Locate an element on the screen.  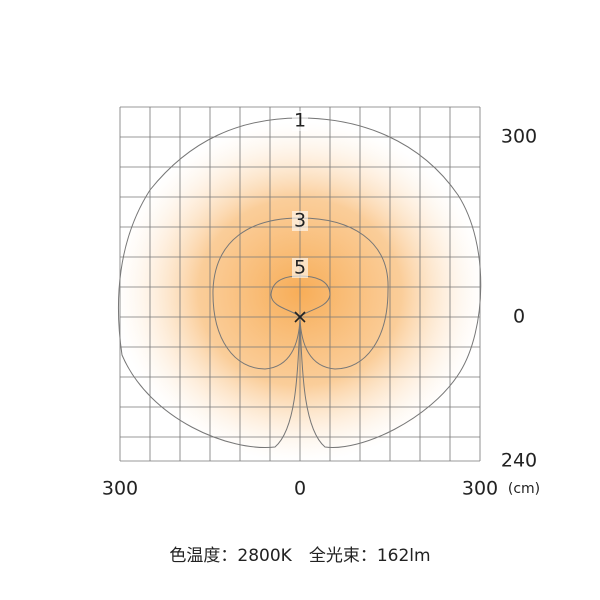
y-tick-label: 300 is located at coordinates (519, 137).